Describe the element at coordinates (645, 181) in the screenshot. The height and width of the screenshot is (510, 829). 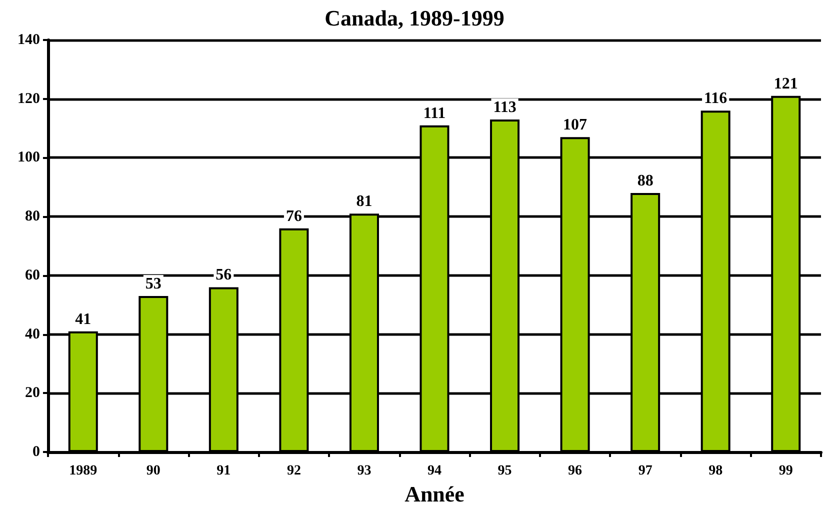
I see `data-label: 88` at that location.